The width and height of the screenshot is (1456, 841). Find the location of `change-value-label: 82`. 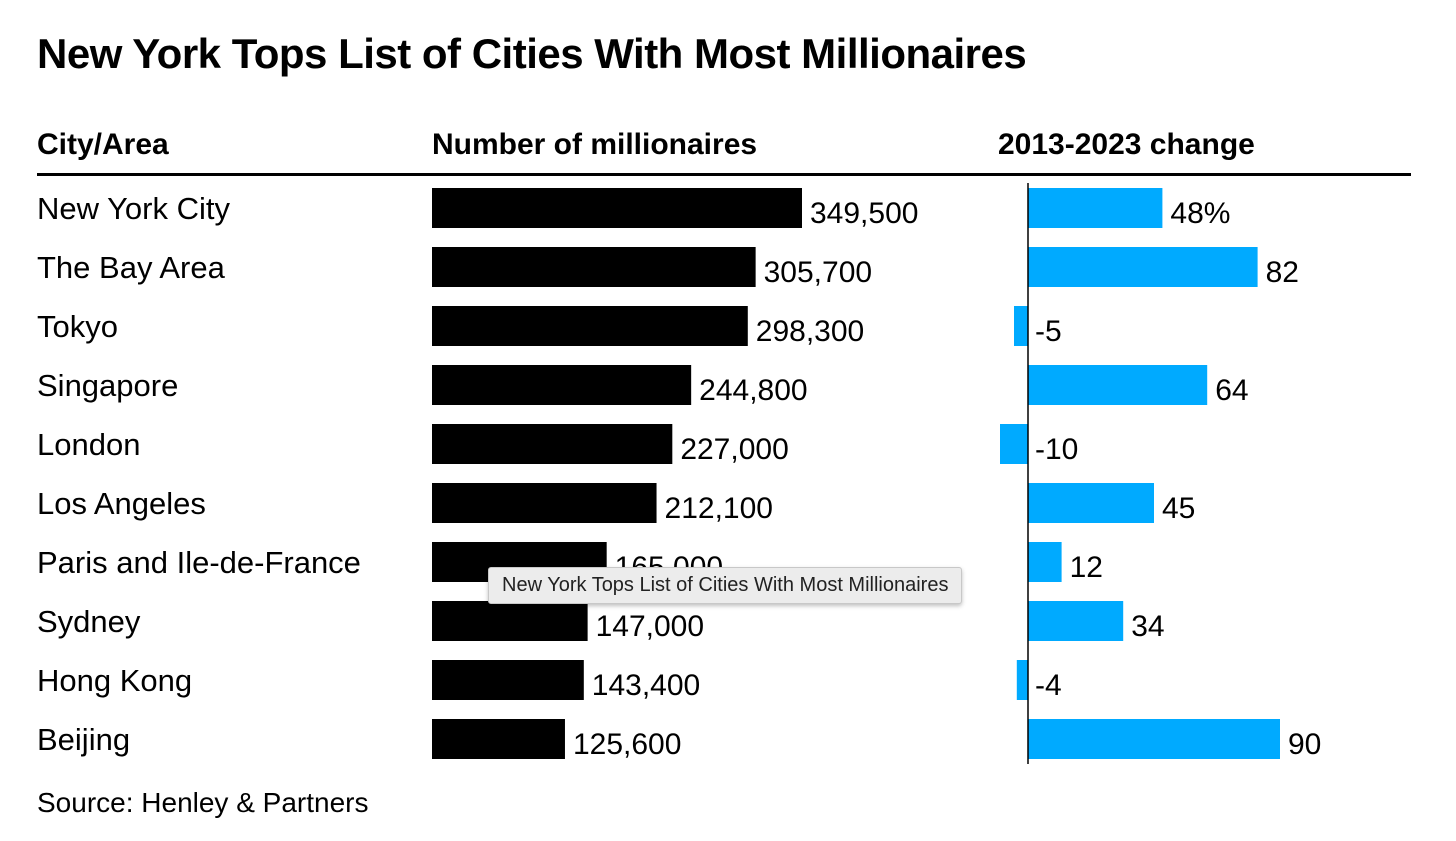

change-value-label: 82 is located at coordinates (1282, 272).